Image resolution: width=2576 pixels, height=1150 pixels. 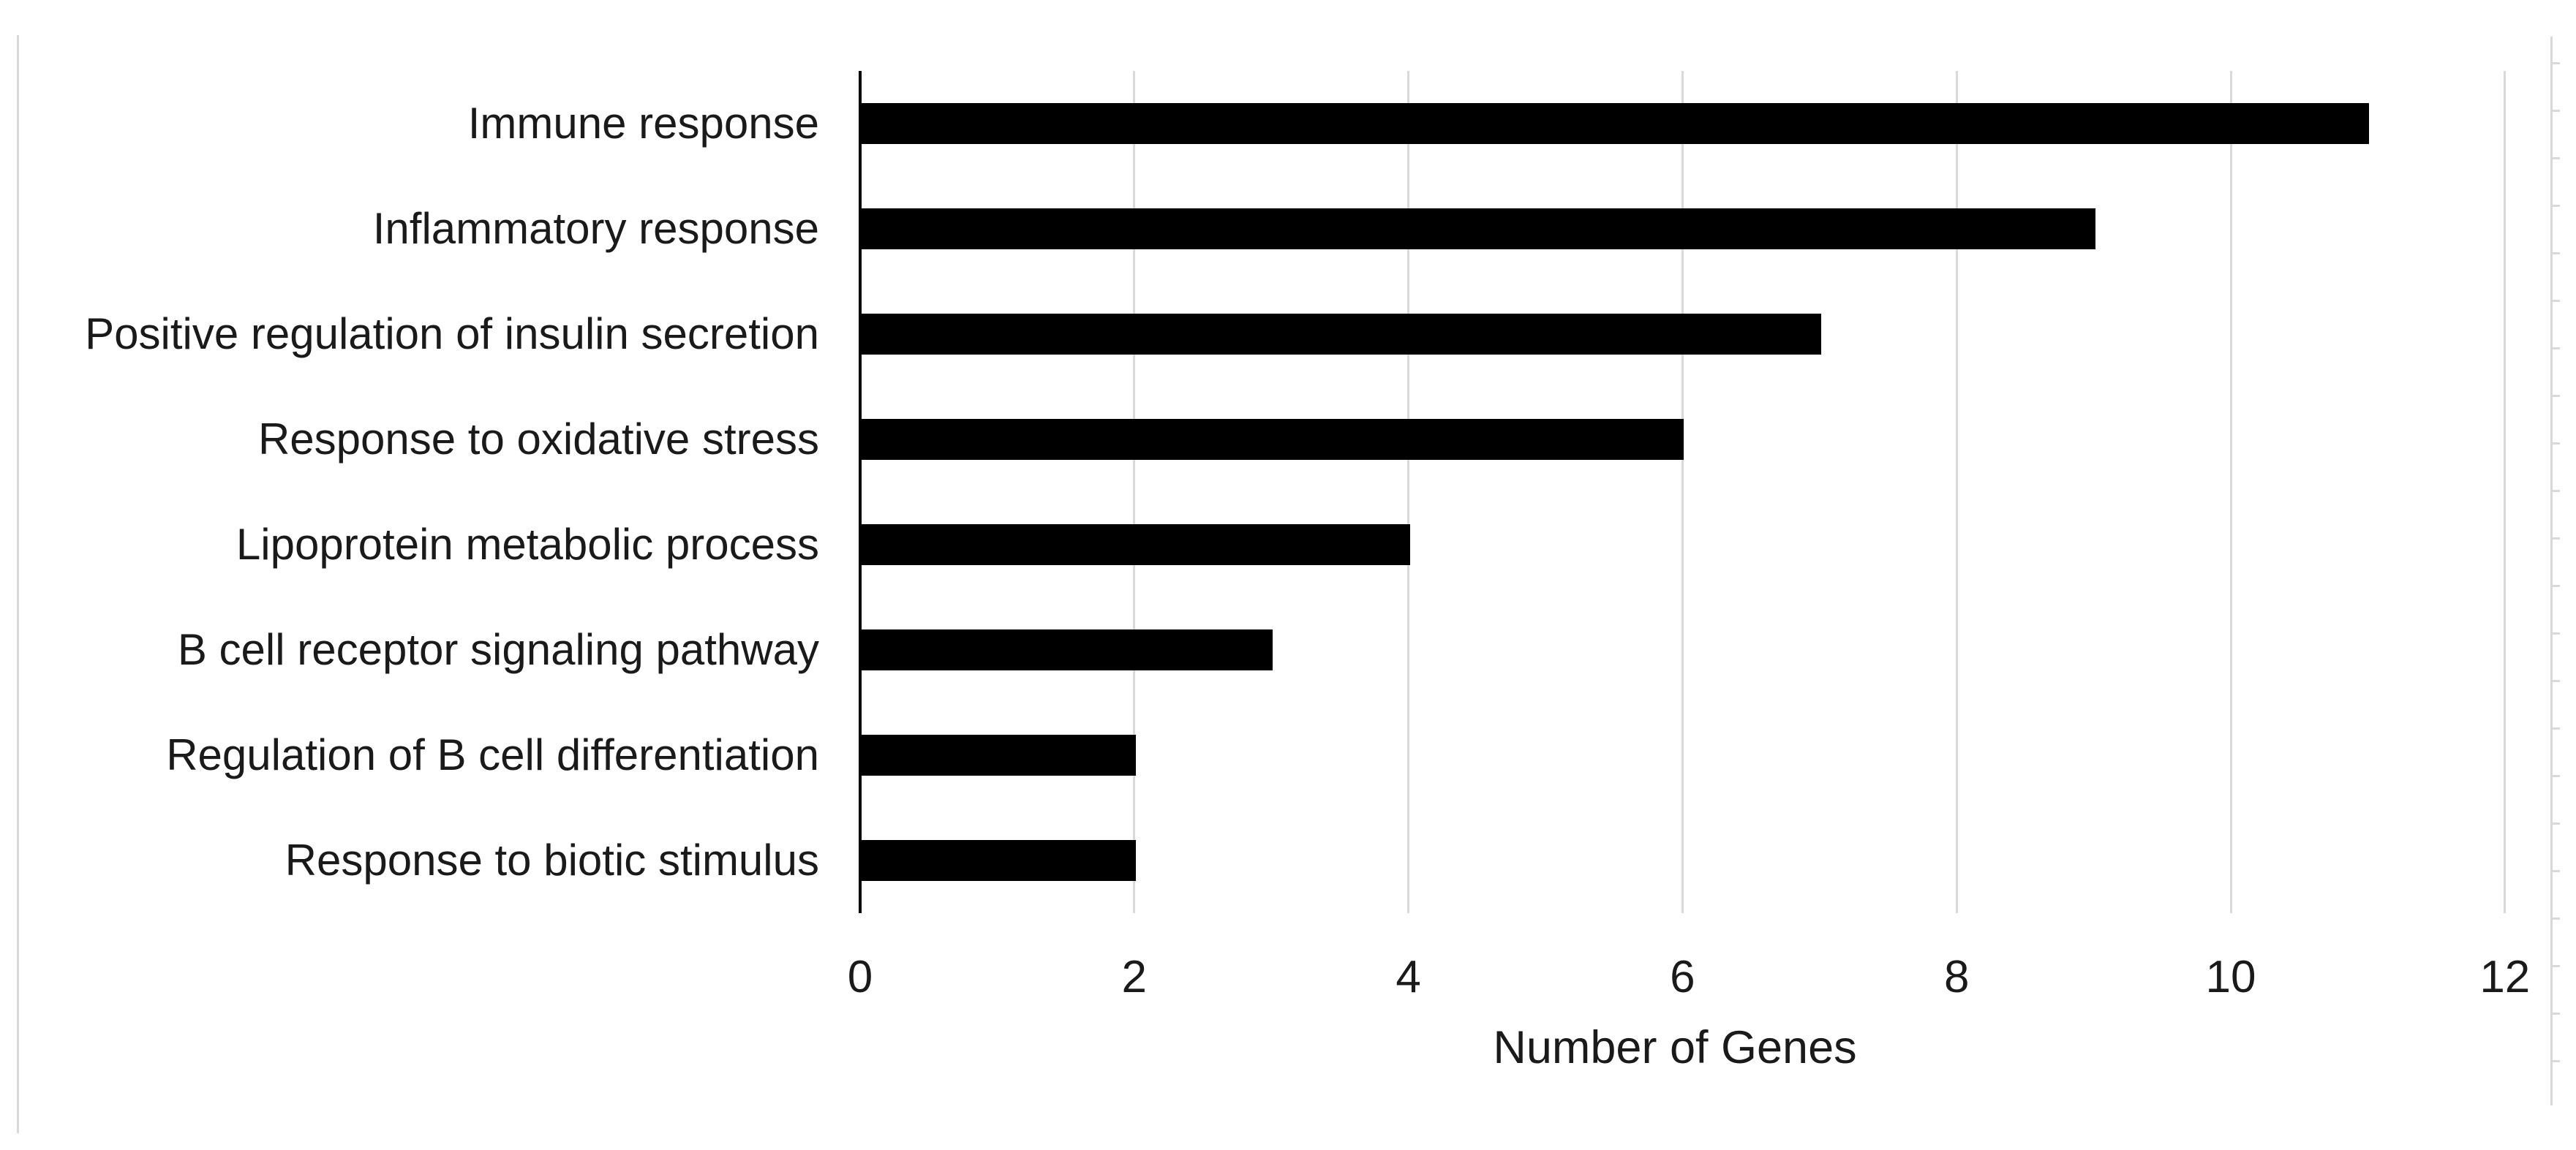 What do you see at coordinates (492, 754) in the screenshot?
I see `category-label-6: Regulation of B cell differentiation` at bounding box center [492, 754].